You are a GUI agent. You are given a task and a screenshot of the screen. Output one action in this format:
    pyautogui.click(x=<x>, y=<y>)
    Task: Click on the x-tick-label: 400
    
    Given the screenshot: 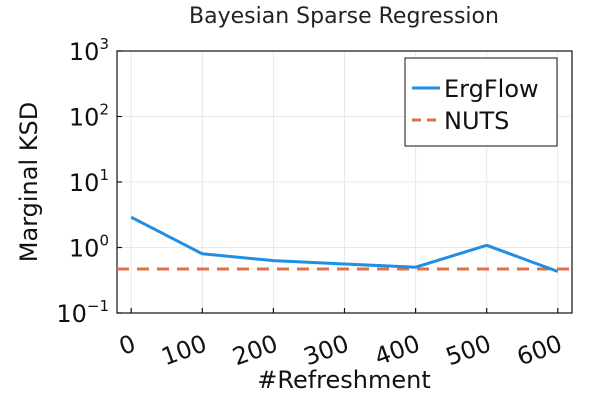 What is the action you would take?
    pyautogui.click(x=397, y=350)
    